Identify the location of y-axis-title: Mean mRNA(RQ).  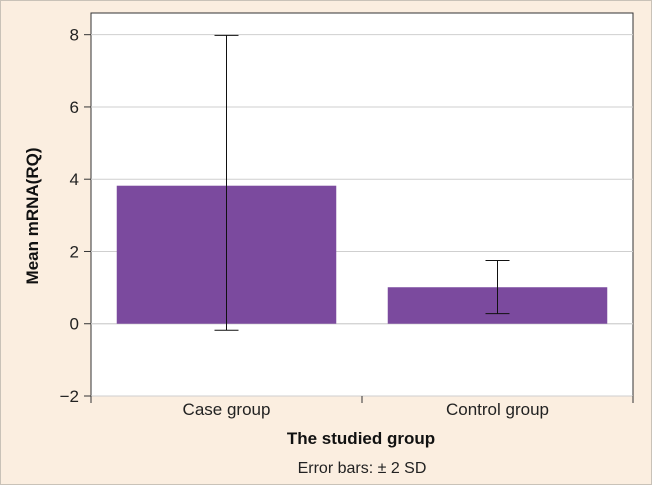
(32, 216).